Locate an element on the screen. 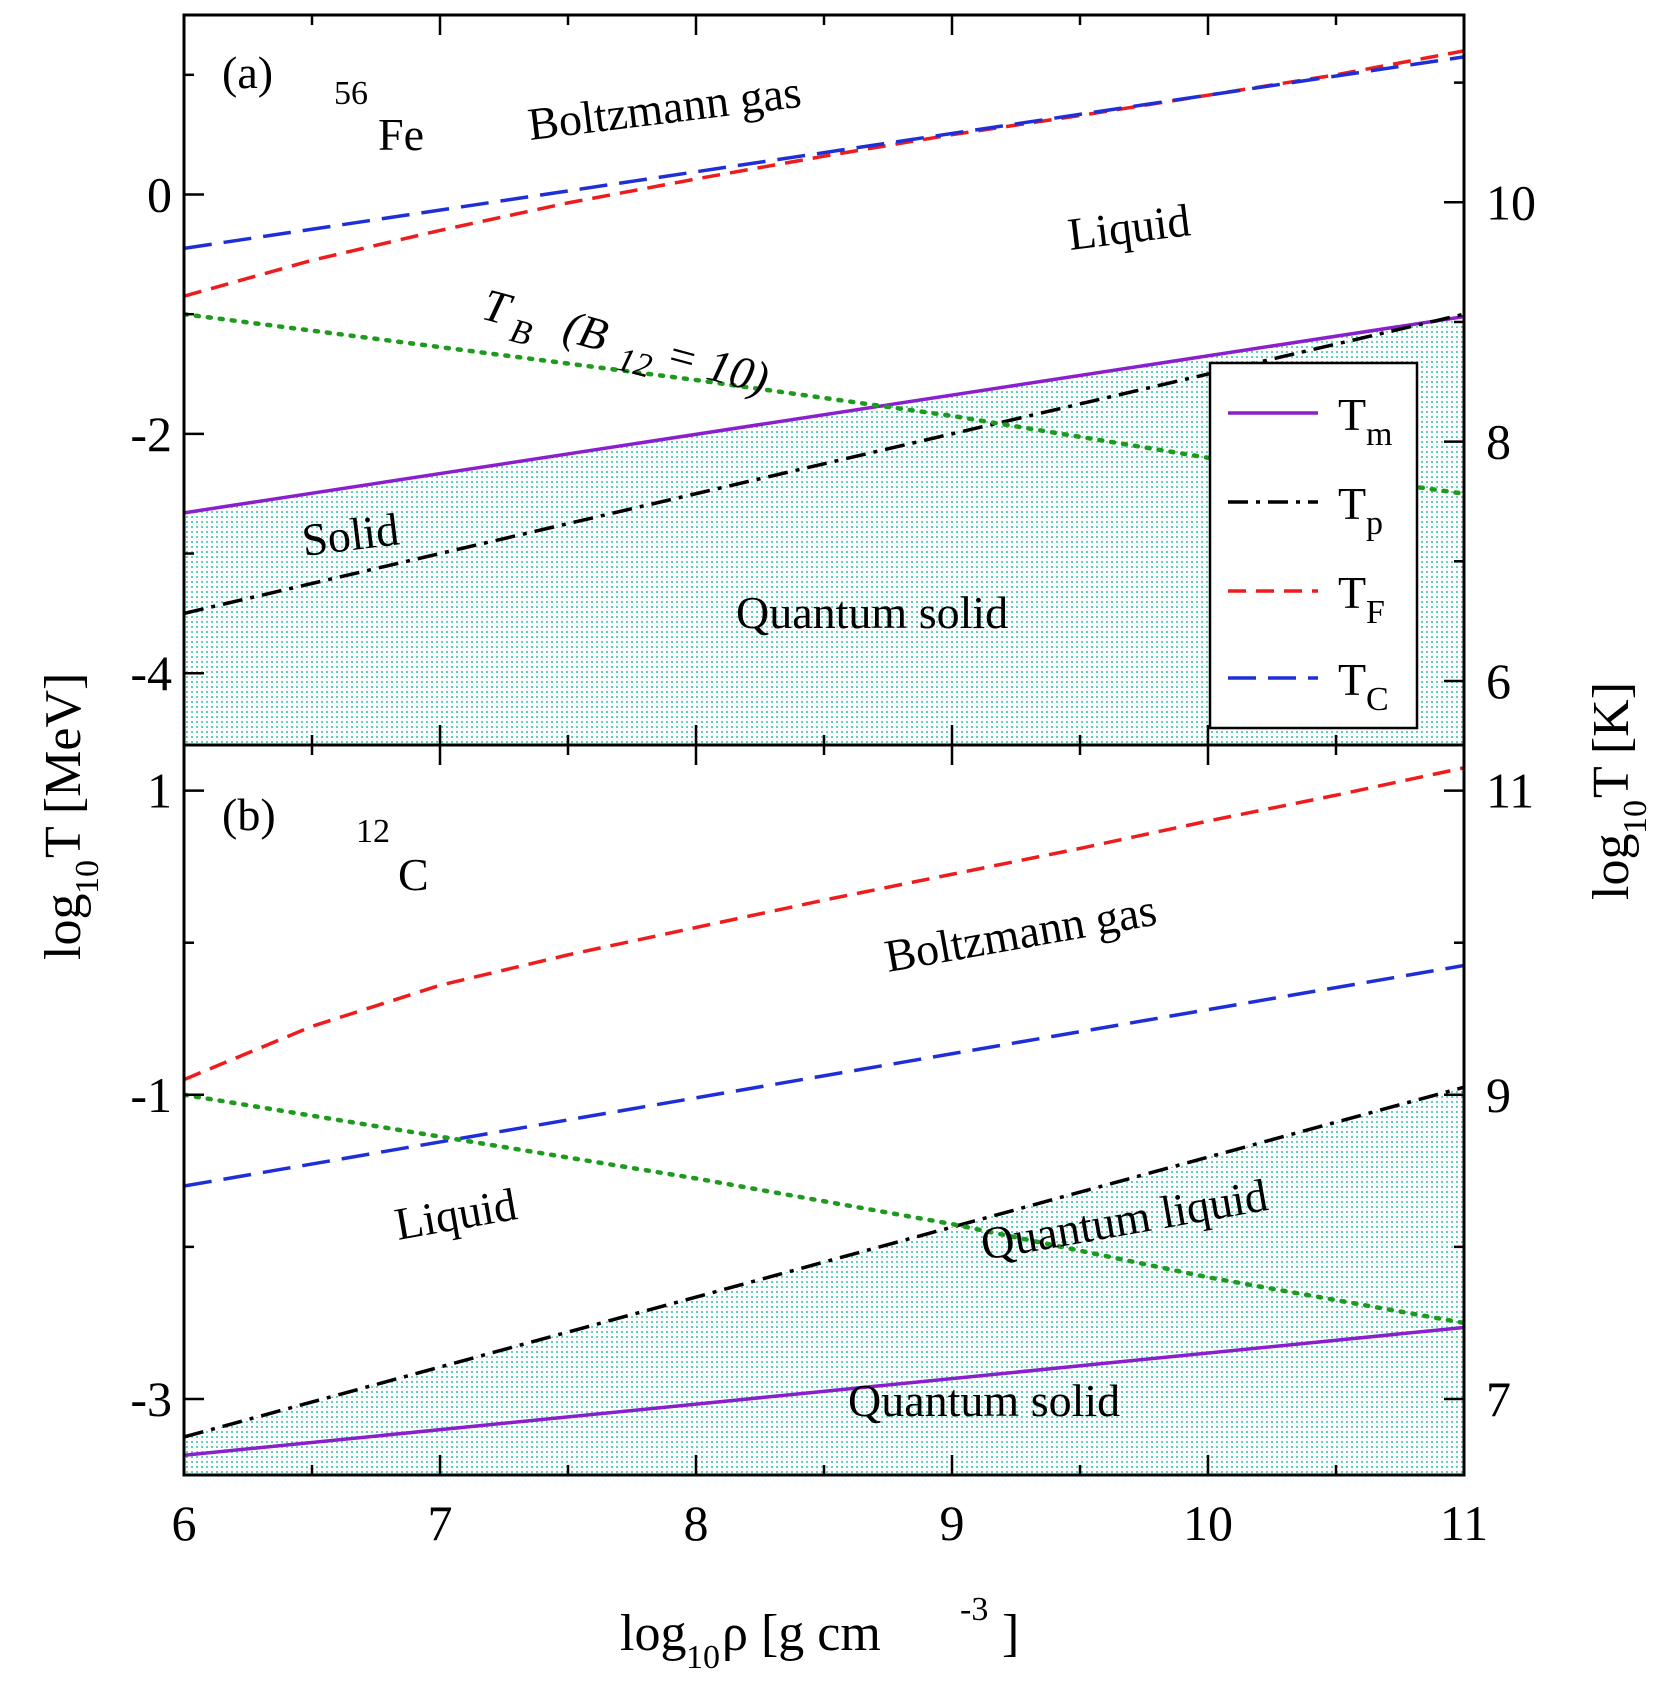 This screenshot has width=1670, height=1693. x-tick-label: 9 is located at coordinates (952, 1523).